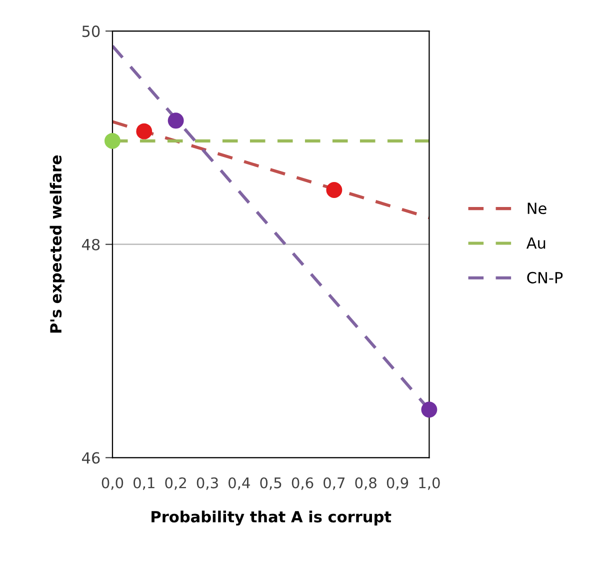 The height and width of the screenshot is (565, 592). What do you see at coordinates (144, 483) in the screenshot?
I see `x-tick-label: 0,1` at bounding box center [144, 483].